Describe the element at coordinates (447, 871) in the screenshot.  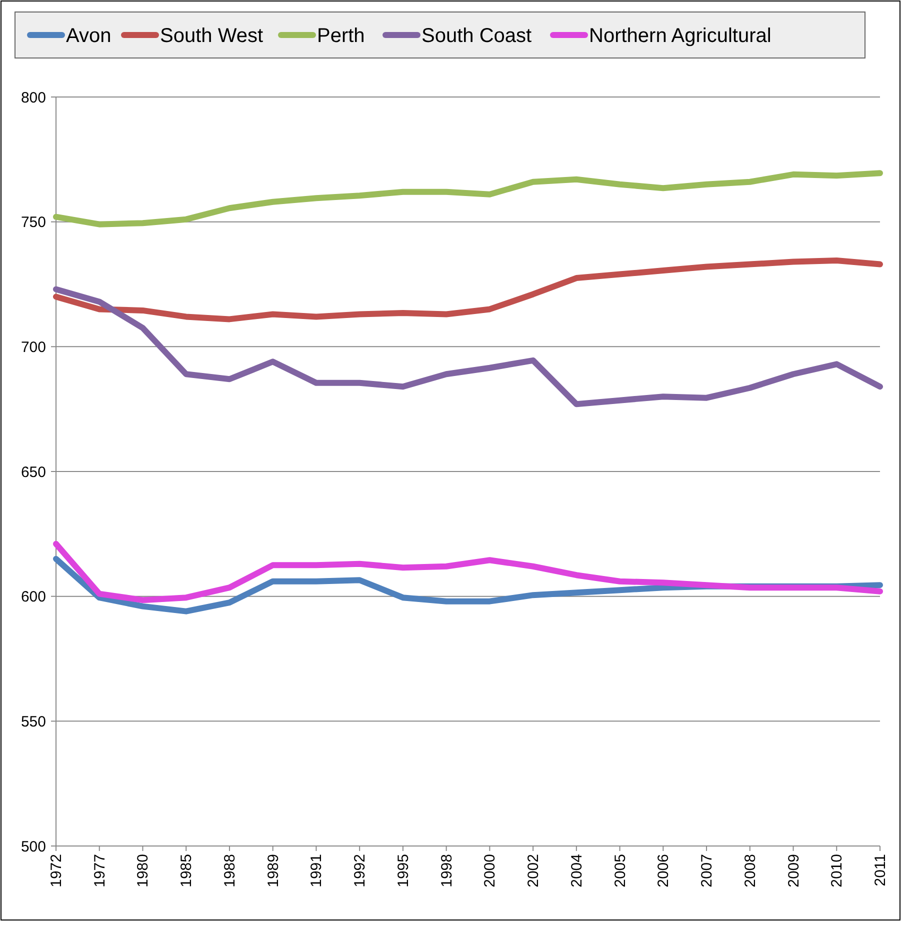
I see `x-tick-label: 1998` at that location.